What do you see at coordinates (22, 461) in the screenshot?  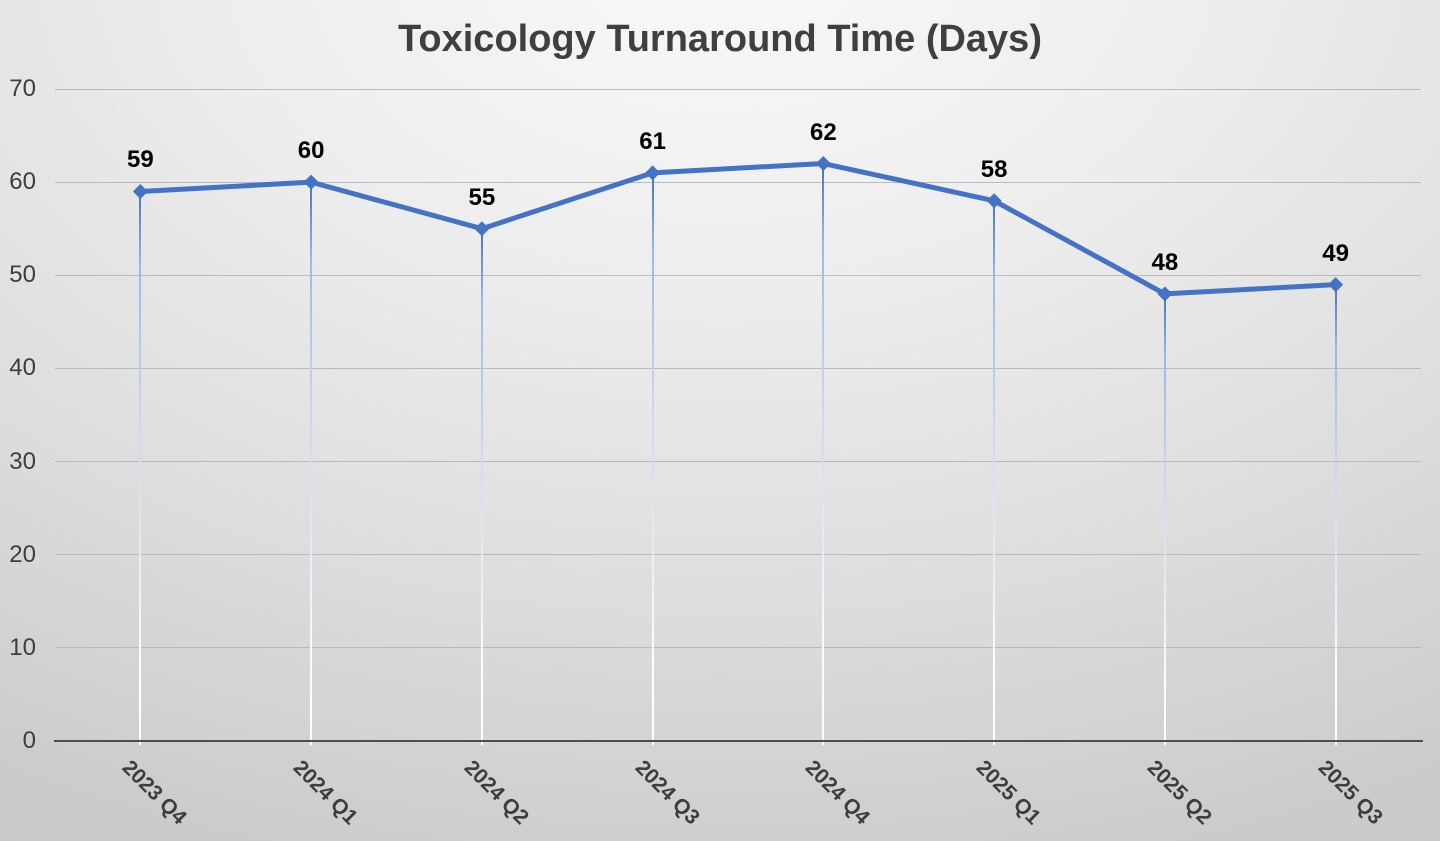 I see `y-axis-tick-label: 30` at bounding box center [22, 461].